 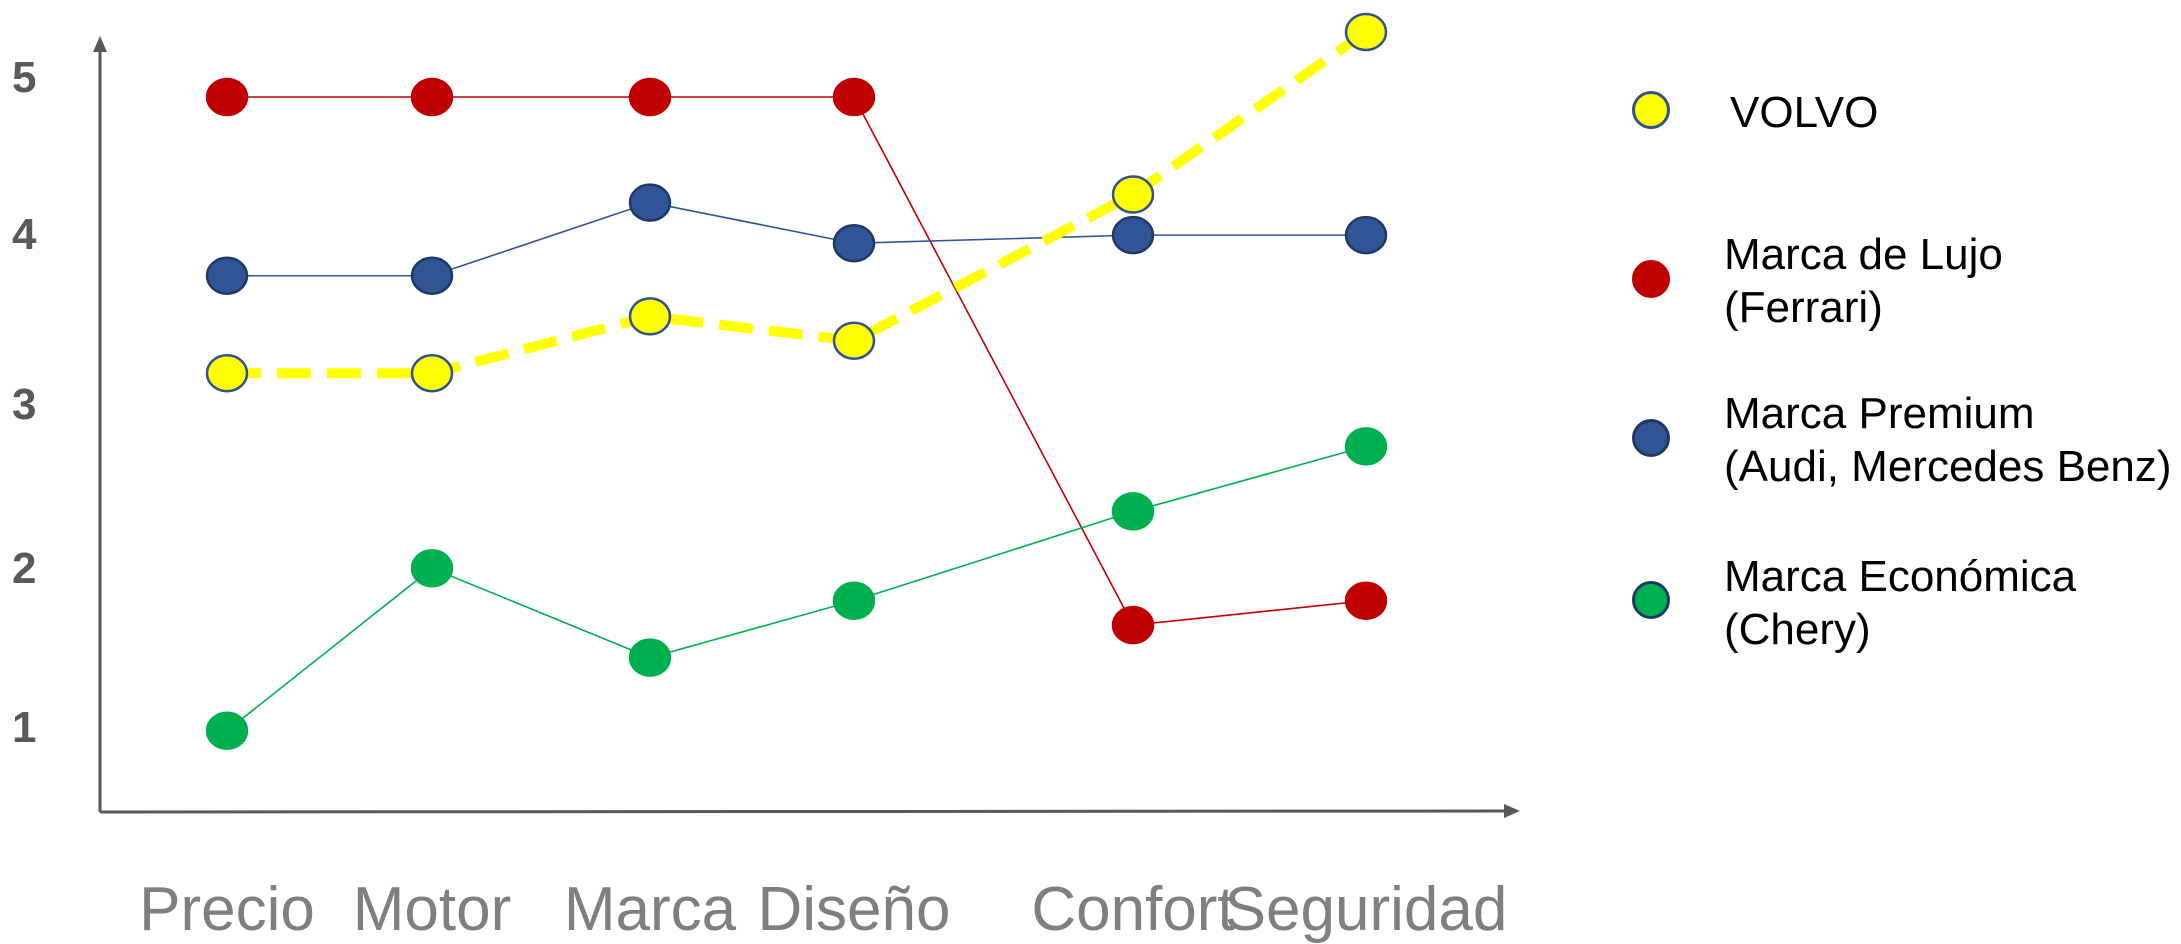 What do you see at coordinates (24, 234) in the screenshot?
I see `y-tick-label: 4` at bounding box center [24, 234].